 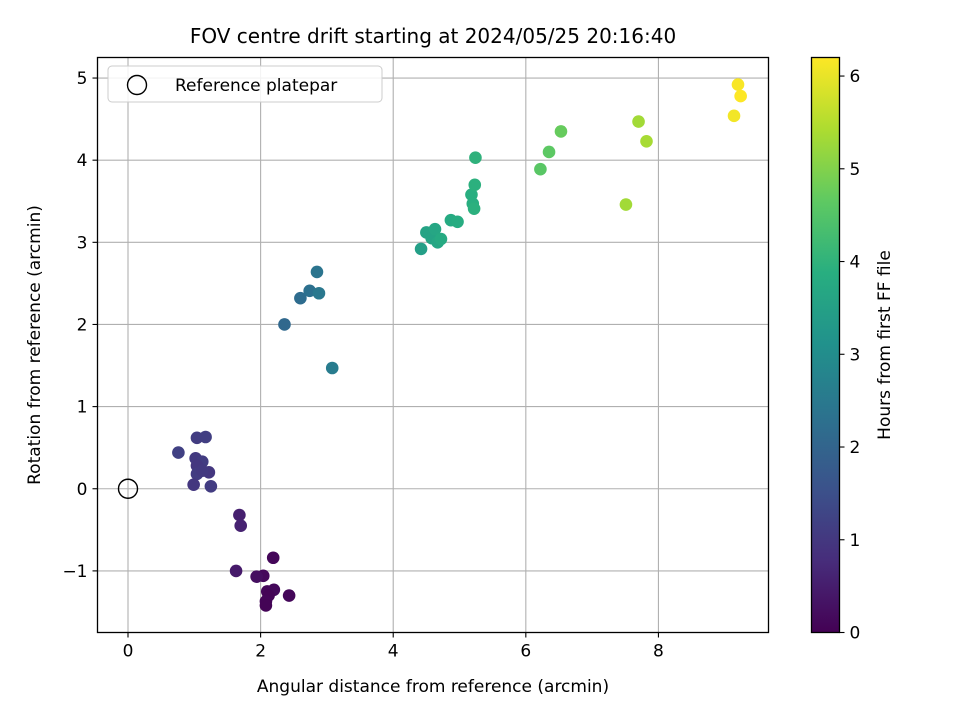 I want to click on x-tick-label: 0, so click(x=128, y=652).